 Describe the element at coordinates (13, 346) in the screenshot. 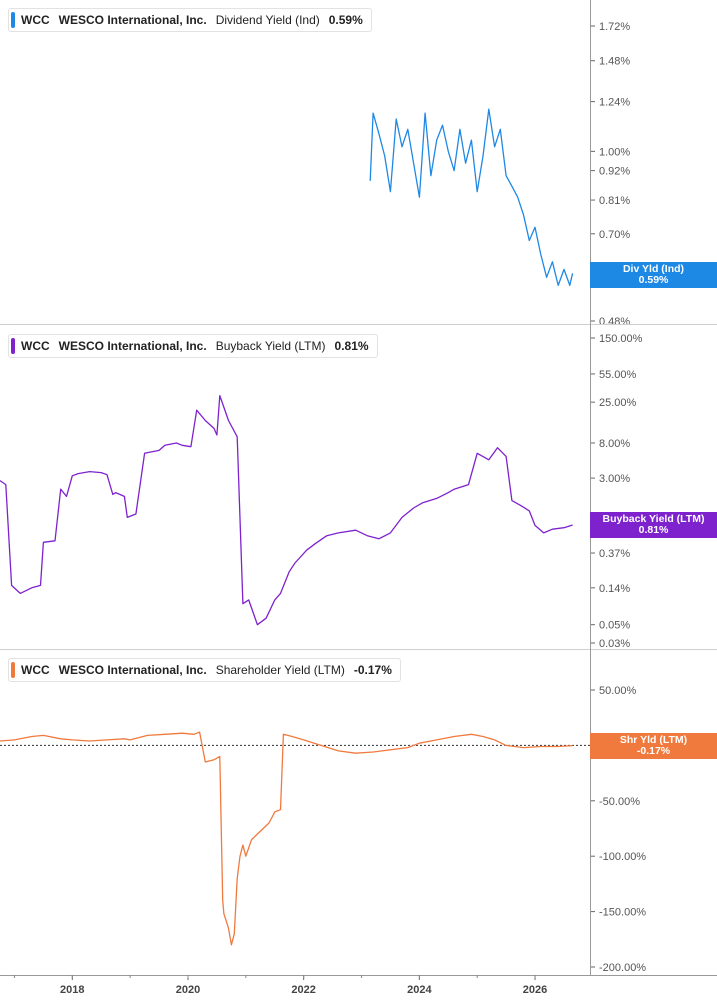

I see `buyback-yield-color-bar` at that location.